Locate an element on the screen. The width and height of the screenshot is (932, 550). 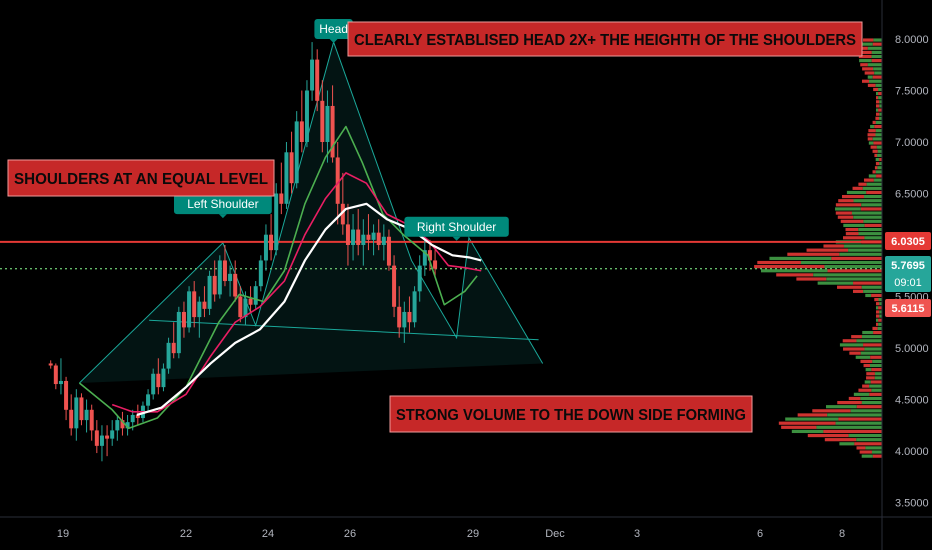
price-level-lines is located at coordinates (441, 255).